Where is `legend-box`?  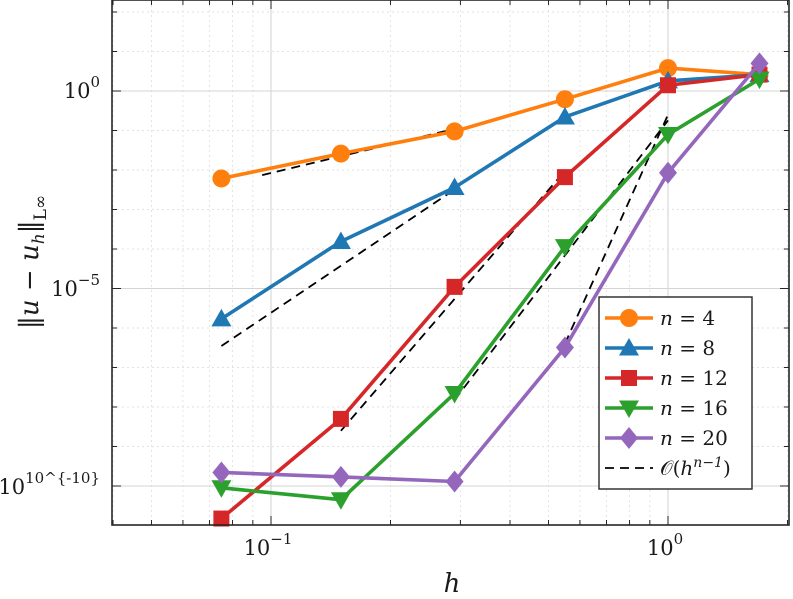 legend-box is located at coordinates (675, 393).